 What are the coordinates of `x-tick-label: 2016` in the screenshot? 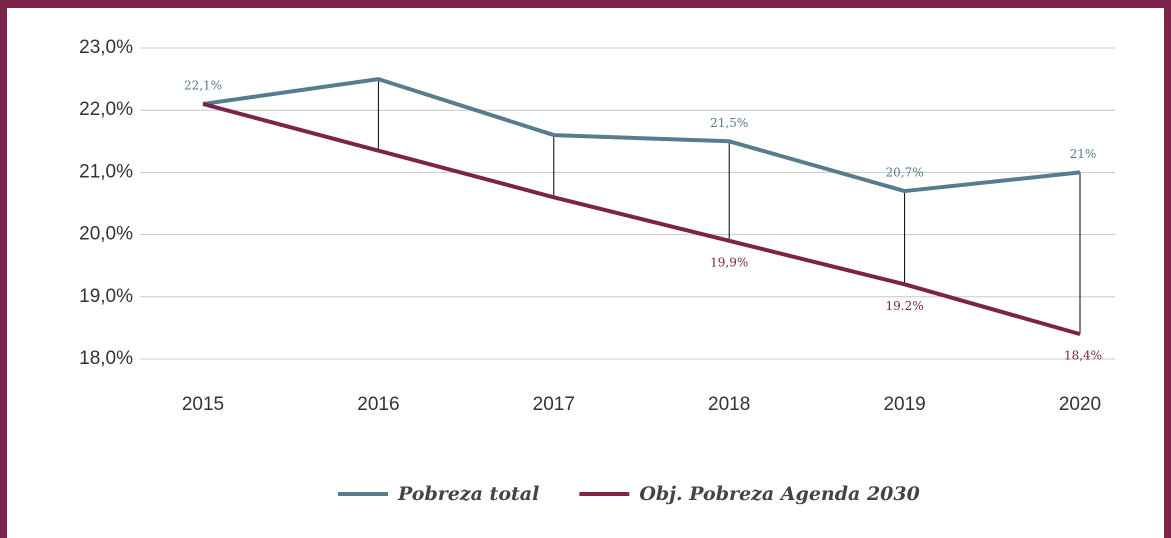 It's located at (378, 404).